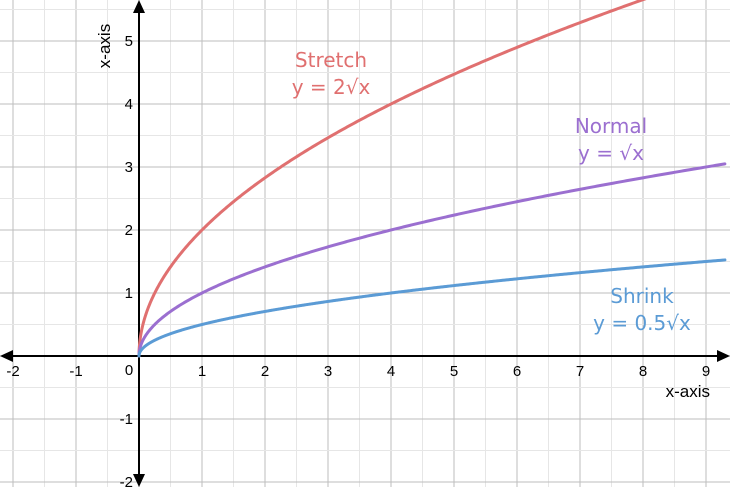 Image resolution: width=730 pixels, height=487 pixels. Describe the element at coordinates (517, 371) in the screenshot. I see `x-tick-label: 6` at that location.